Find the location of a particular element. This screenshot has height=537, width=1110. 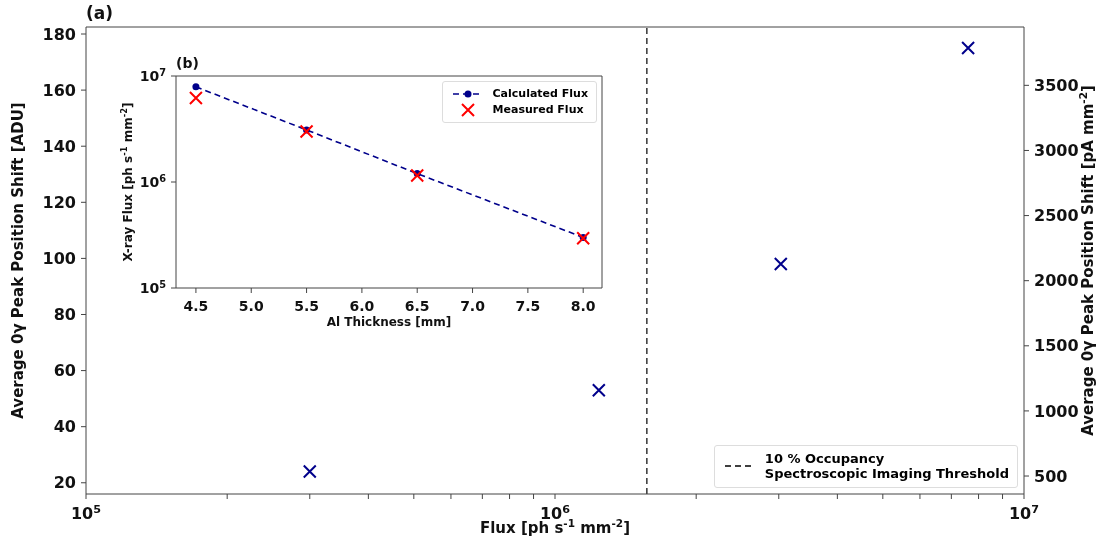

y-axis-title: Average 0γ Peak Position Shift [ADU] is located at coordinates (18, 260).